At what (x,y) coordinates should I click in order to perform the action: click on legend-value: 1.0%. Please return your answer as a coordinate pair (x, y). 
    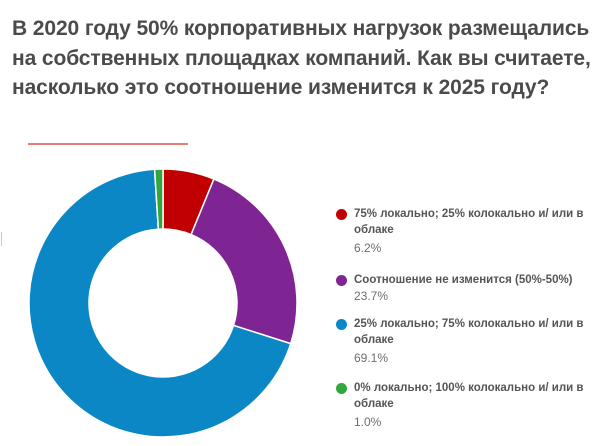
    Looking at the image, I should click on (368, 422).